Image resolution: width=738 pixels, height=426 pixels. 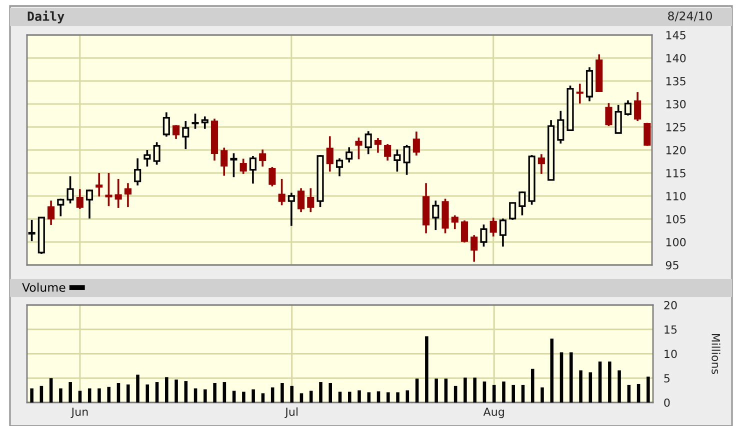 What do you see at coordinates (667, 402) in the screenshot?
I see `y-tick-label: 0` at bounding box center [667, 402].